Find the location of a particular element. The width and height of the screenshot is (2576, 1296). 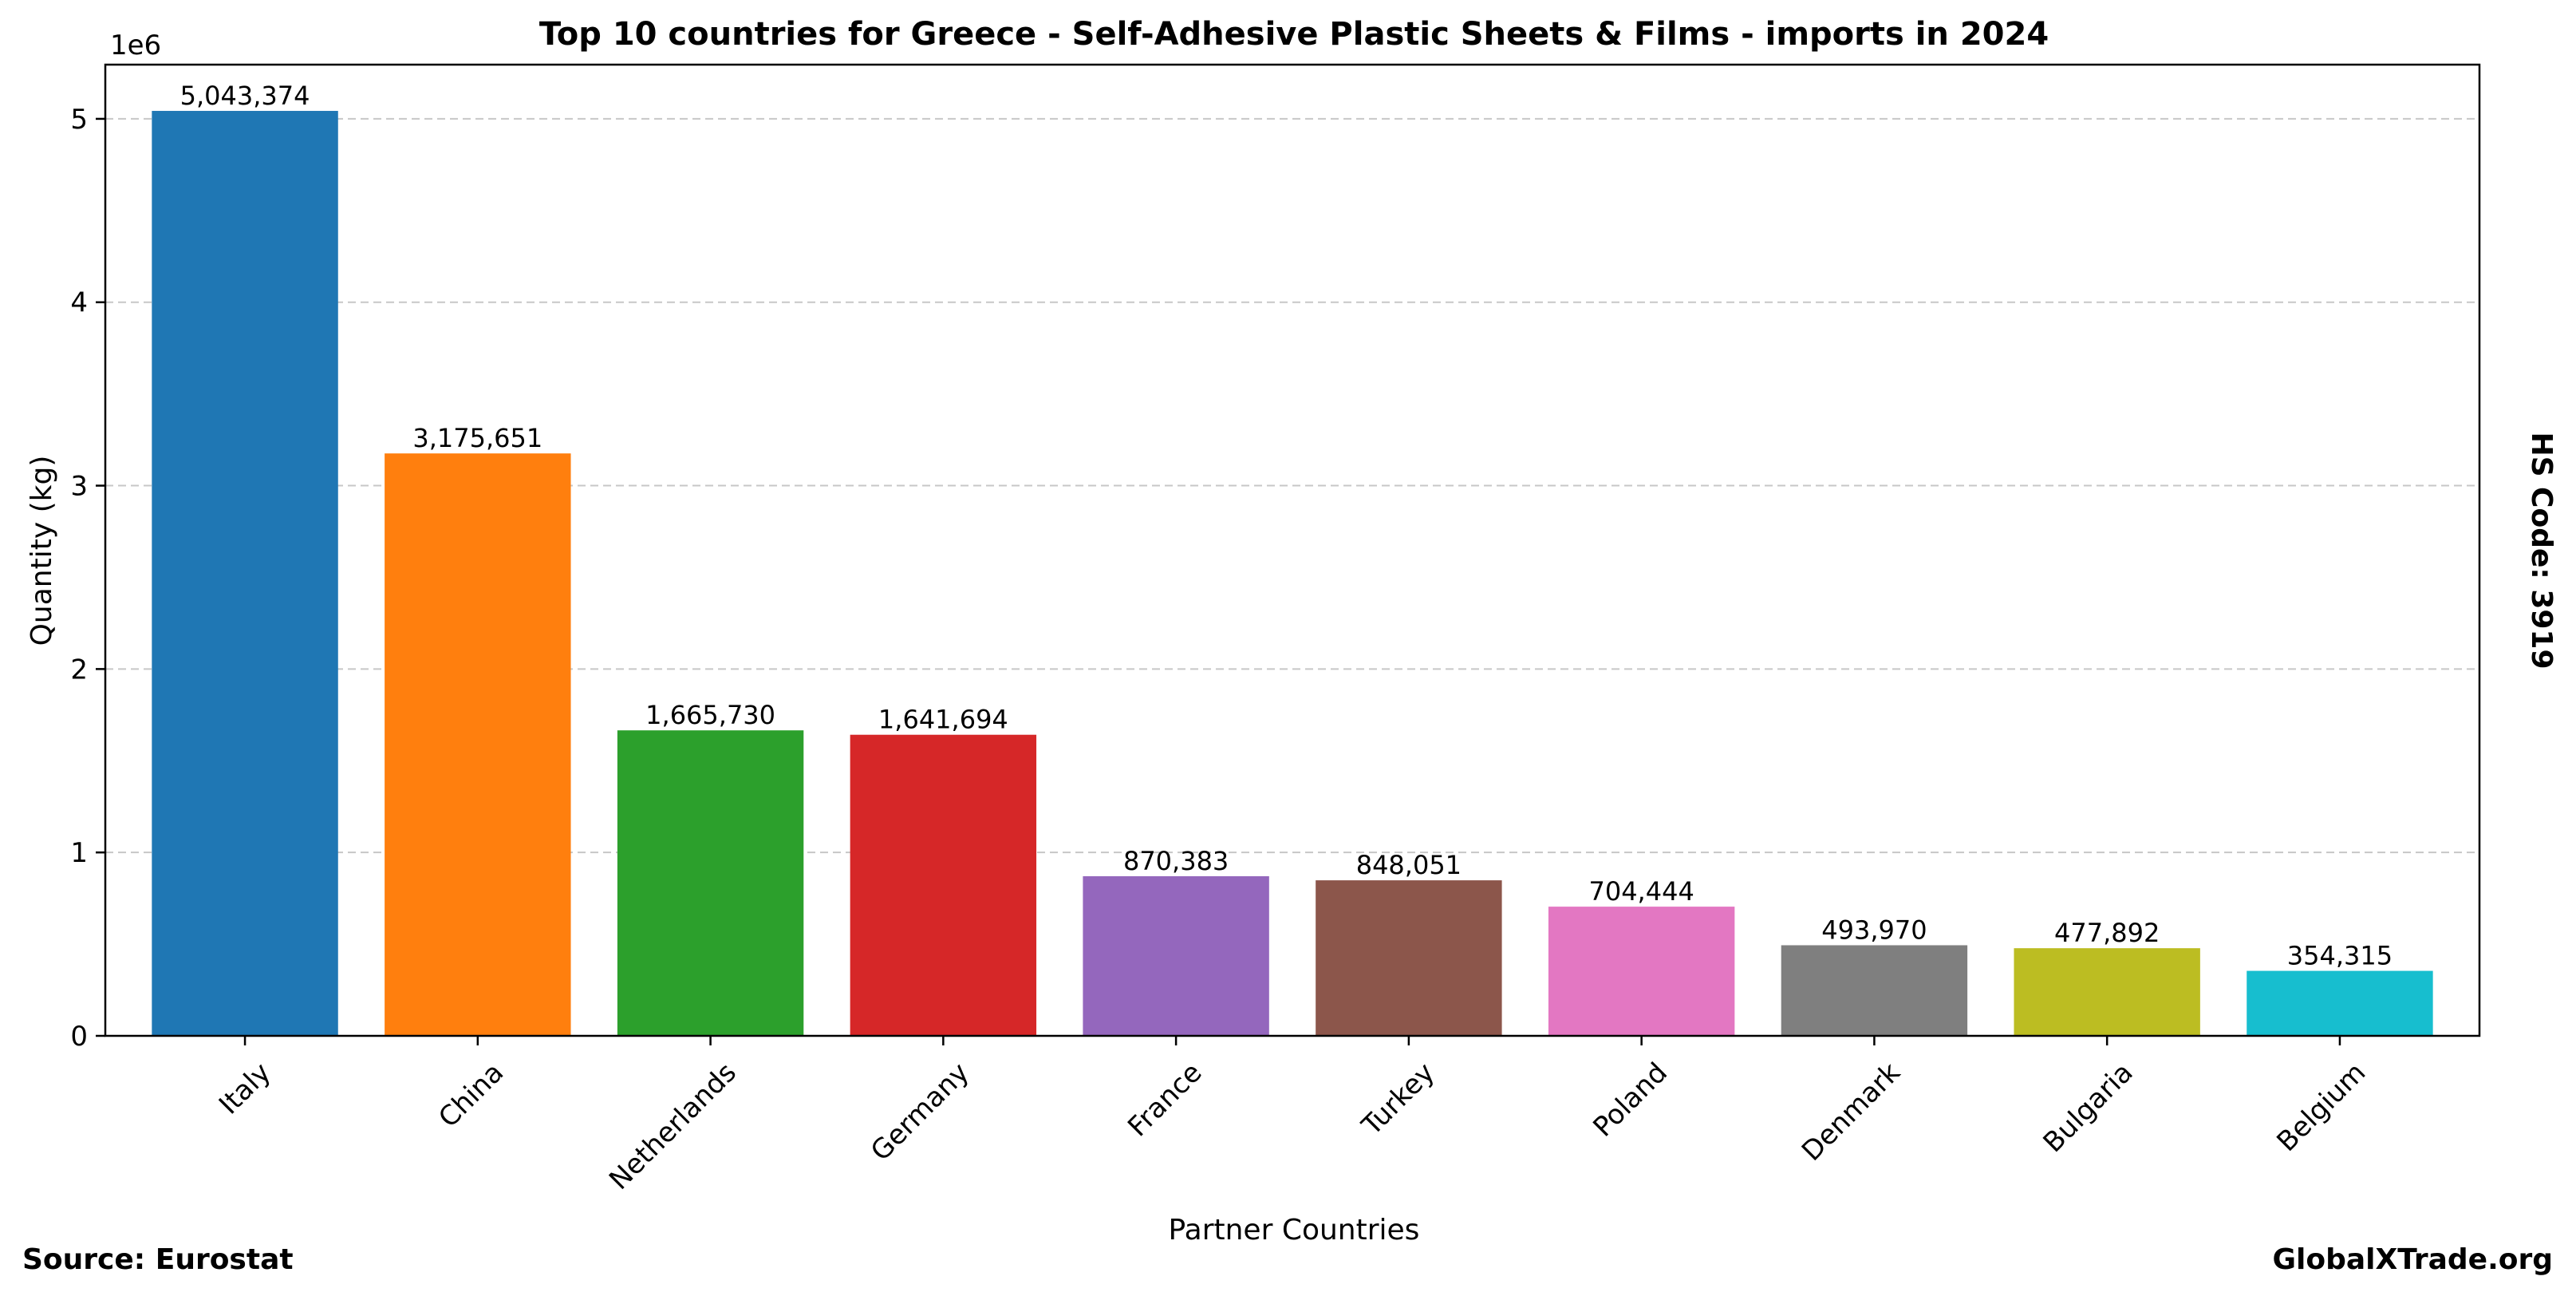

x-tick-label: France is located at coordinates (1165, 1100).